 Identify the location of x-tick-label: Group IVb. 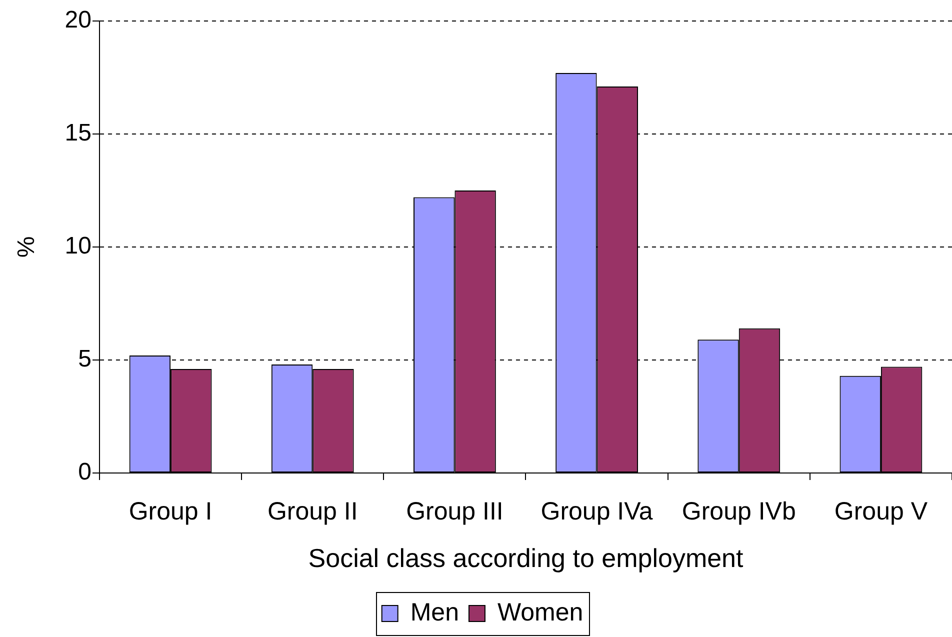
(739, 511).